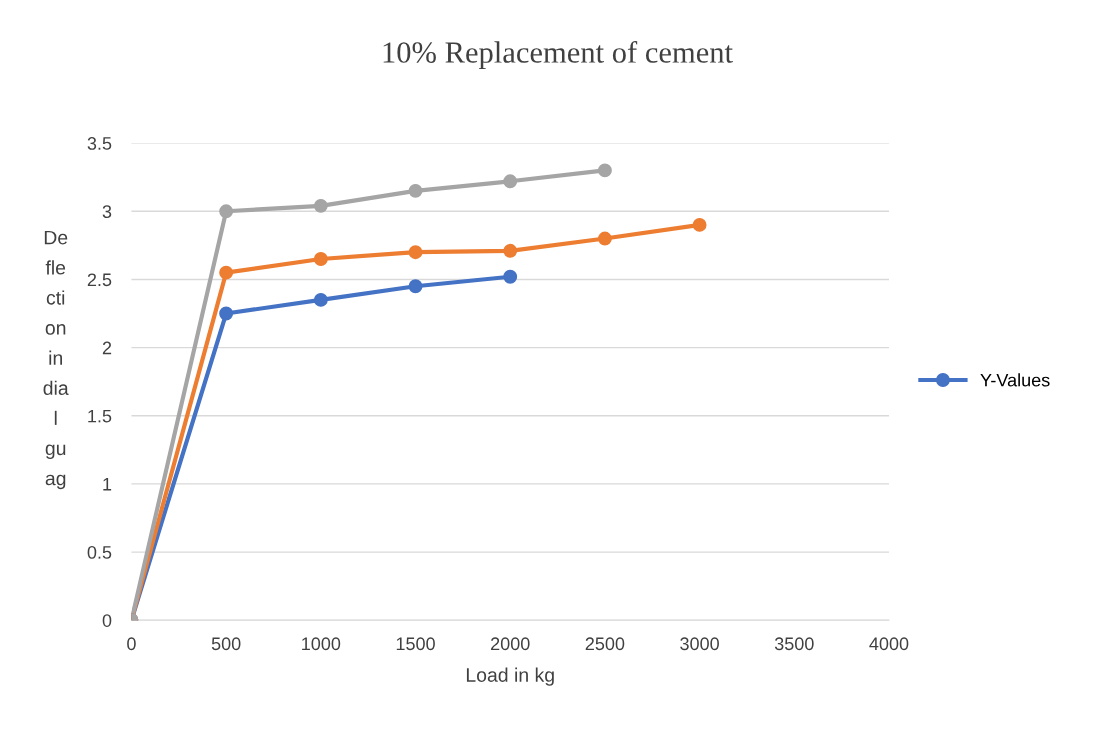  What do you see at coordinates (99, 552) in the screenshot?
I see `y-tick-label: 0.5` at bounding box center [99, 552].